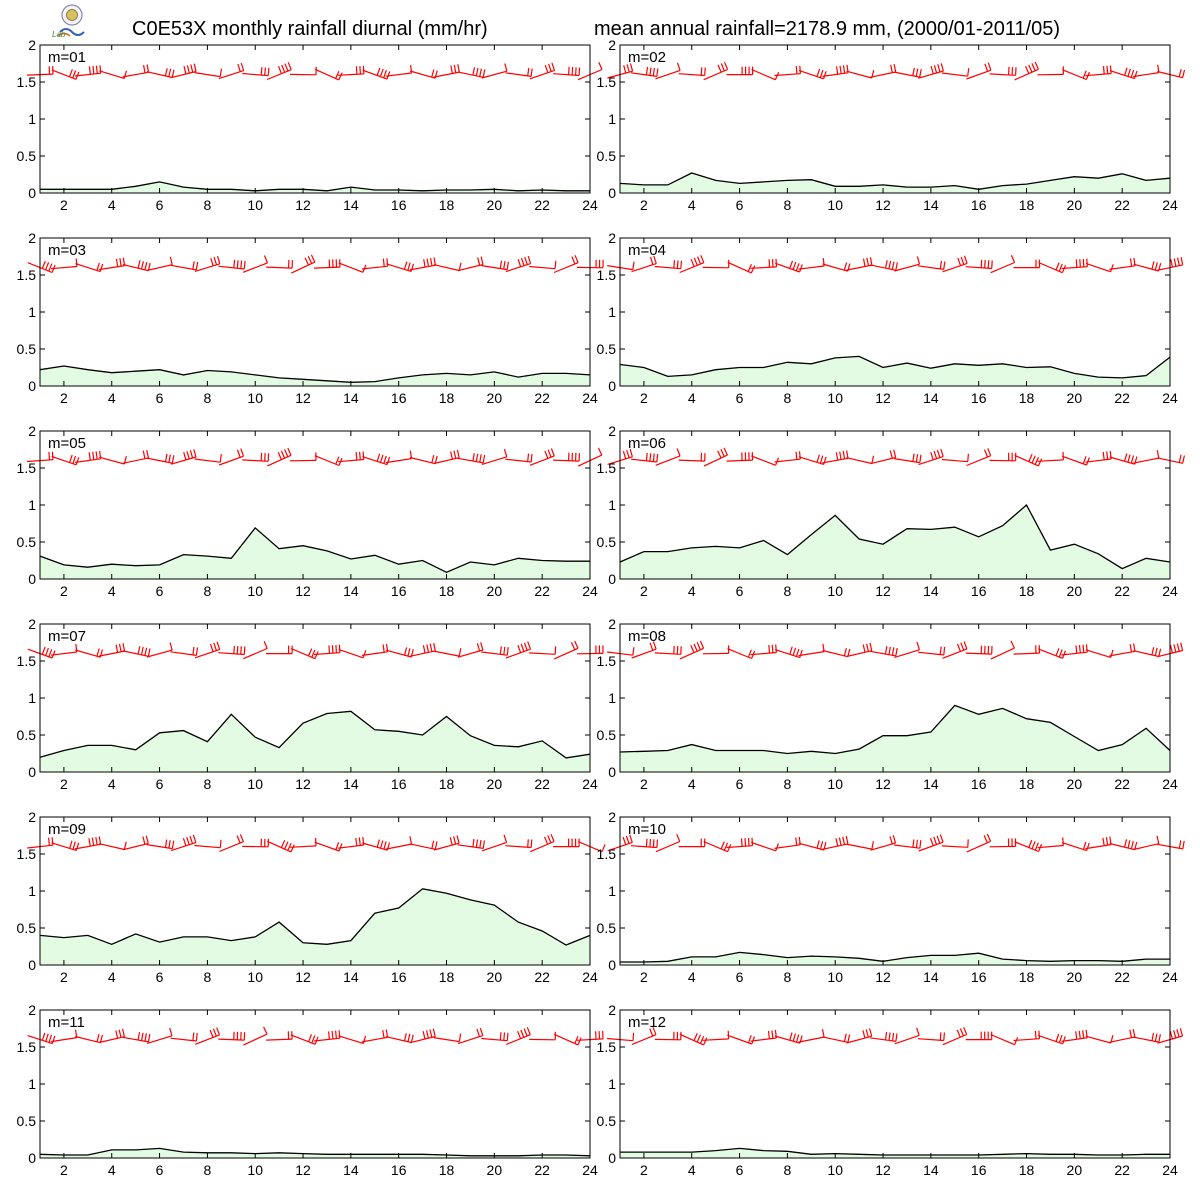 Image resolution: width=1200 pixels, height=1200 pixels. Describe the element at coordinates (692, 398) in the screenshot. I see `x-tick-label: 4` at that location.